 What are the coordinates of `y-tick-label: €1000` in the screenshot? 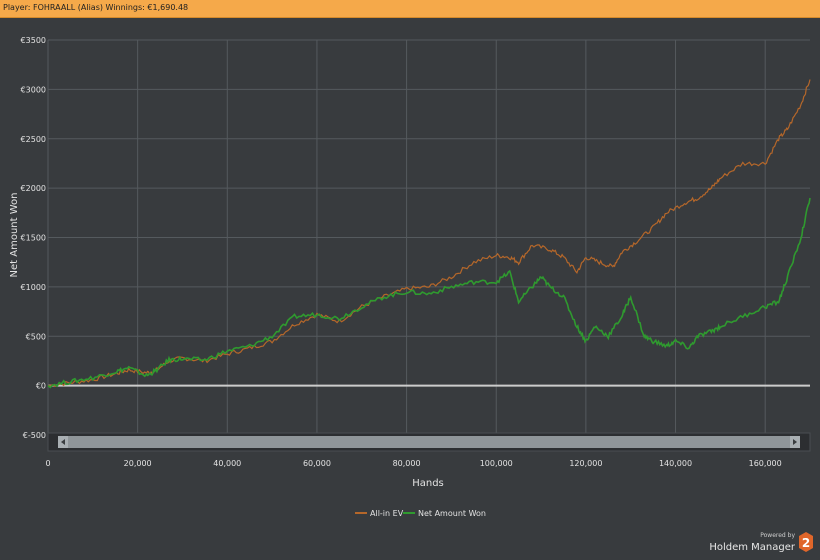 It's located at (33, 287).